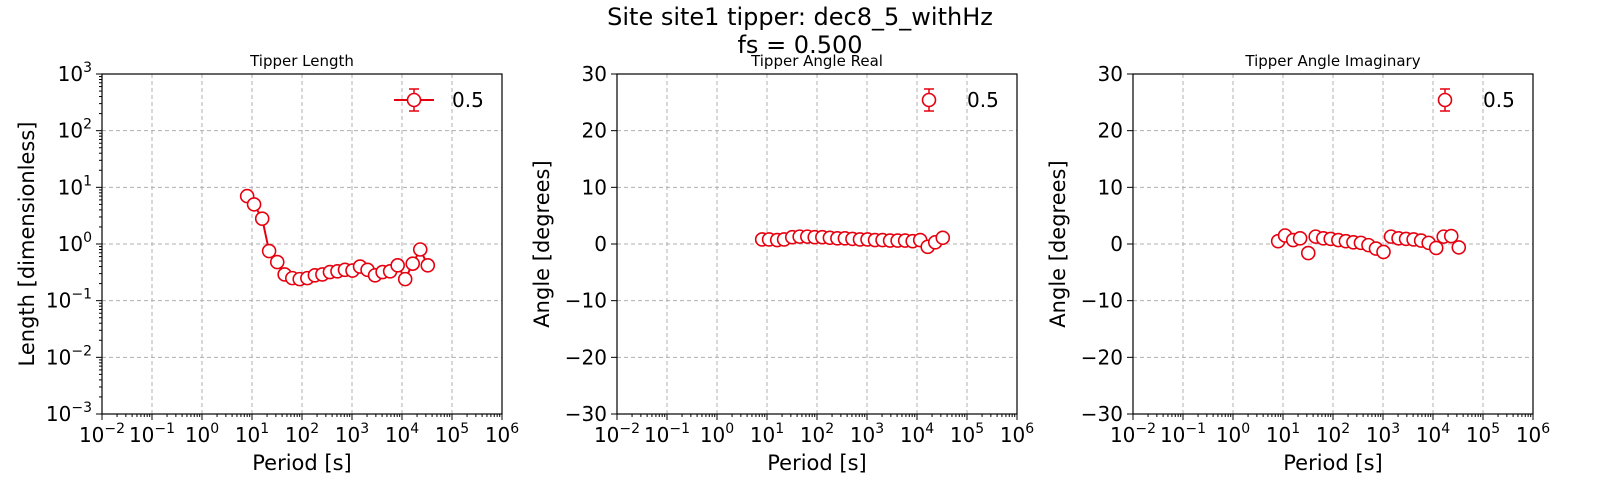  Describe the element at coordinates (75, 73) in the screenshot. I see `y-tick-label: 10³` at that location.